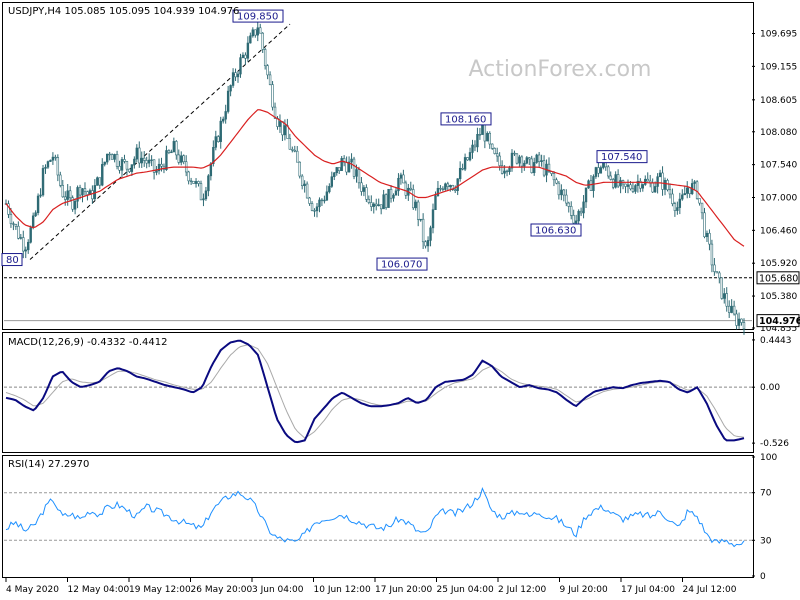 The width and height of the screenshot is (800, 600). What do you see at coordinates (774, 444) in the screenshot?
I see `macd-tick-label: -0.526` at bounding box center [774, 444].